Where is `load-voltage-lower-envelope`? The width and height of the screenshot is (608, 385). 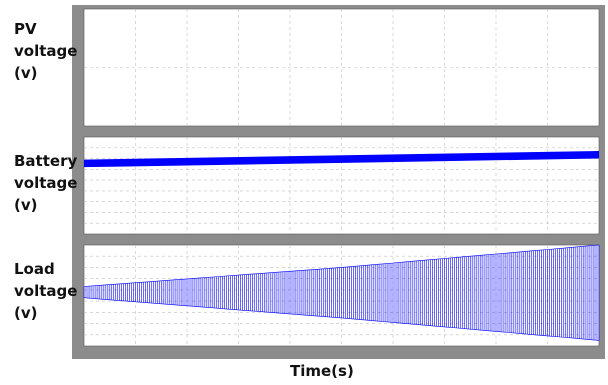
load-voltage-lower-envelope is located at coordinates (341, 319).